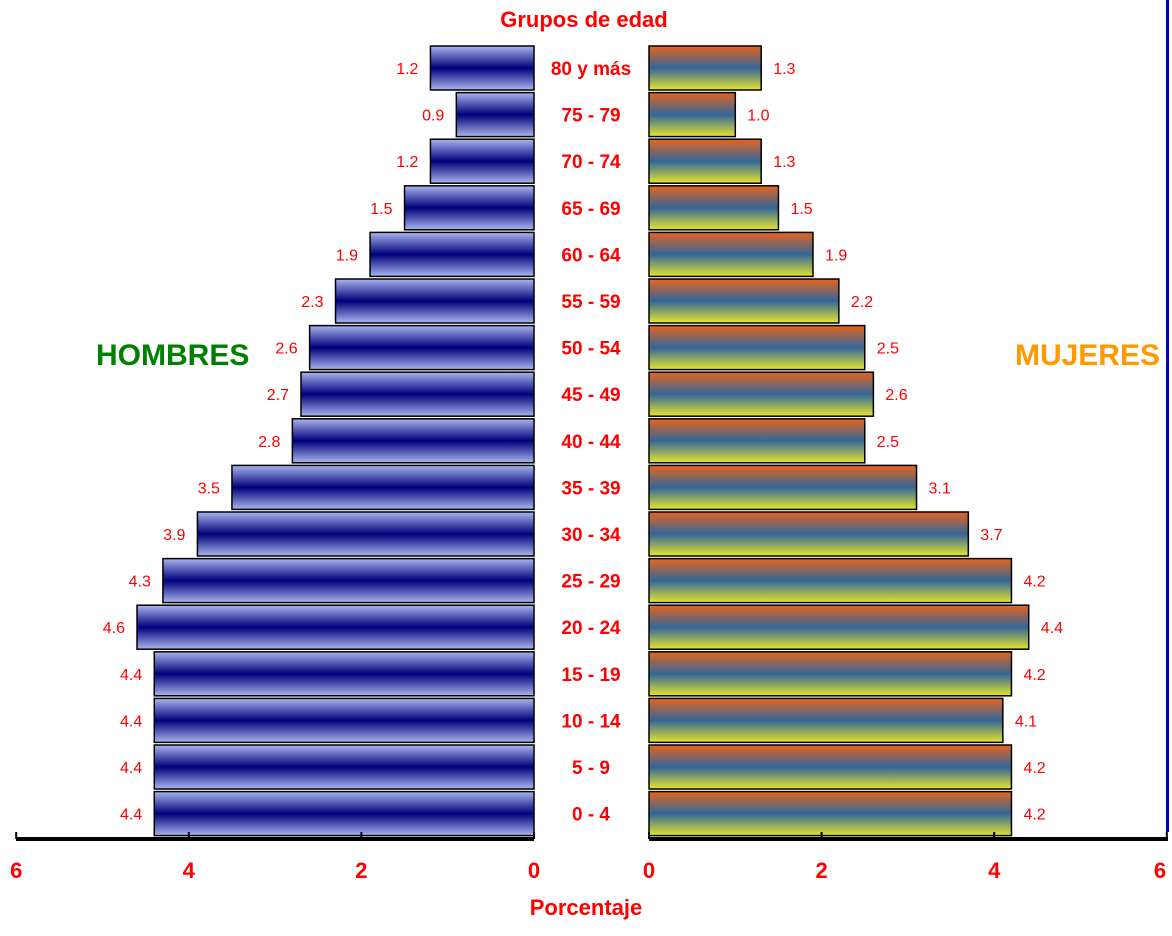  Describe the element at coordinates (940, 488) in the screenshot. I see `value-label-mujeres: 3.1` at that location.